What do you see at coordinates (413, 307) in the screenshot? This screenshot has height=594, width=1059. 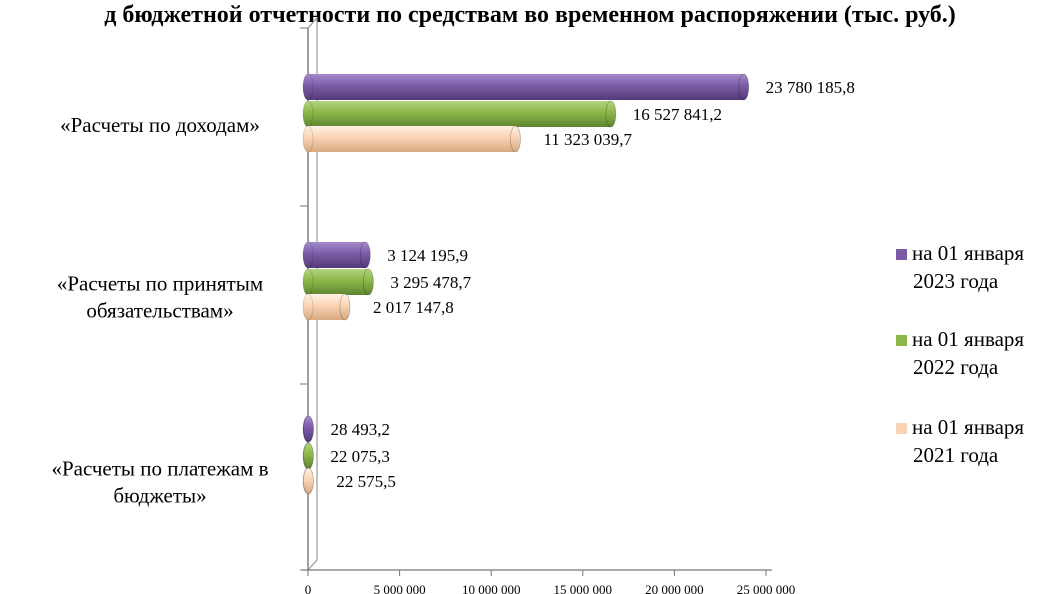 I see `data-label: 2 017 147,8` at bounding box center [413, 307].